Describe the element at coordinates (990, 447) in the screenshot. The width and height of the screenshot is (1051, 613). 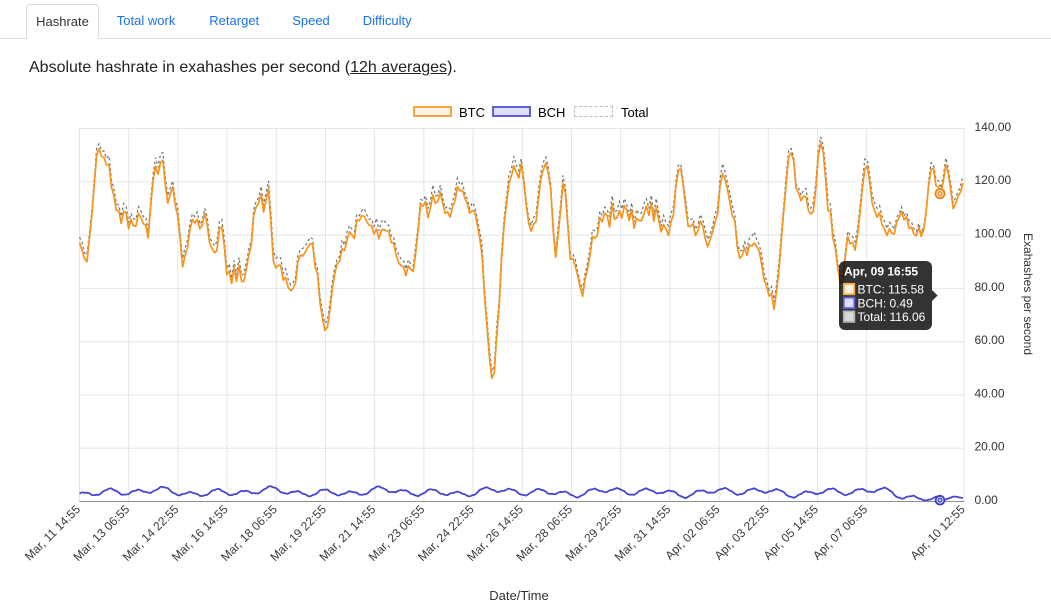
I see `svg-text: 20.00` at that location.